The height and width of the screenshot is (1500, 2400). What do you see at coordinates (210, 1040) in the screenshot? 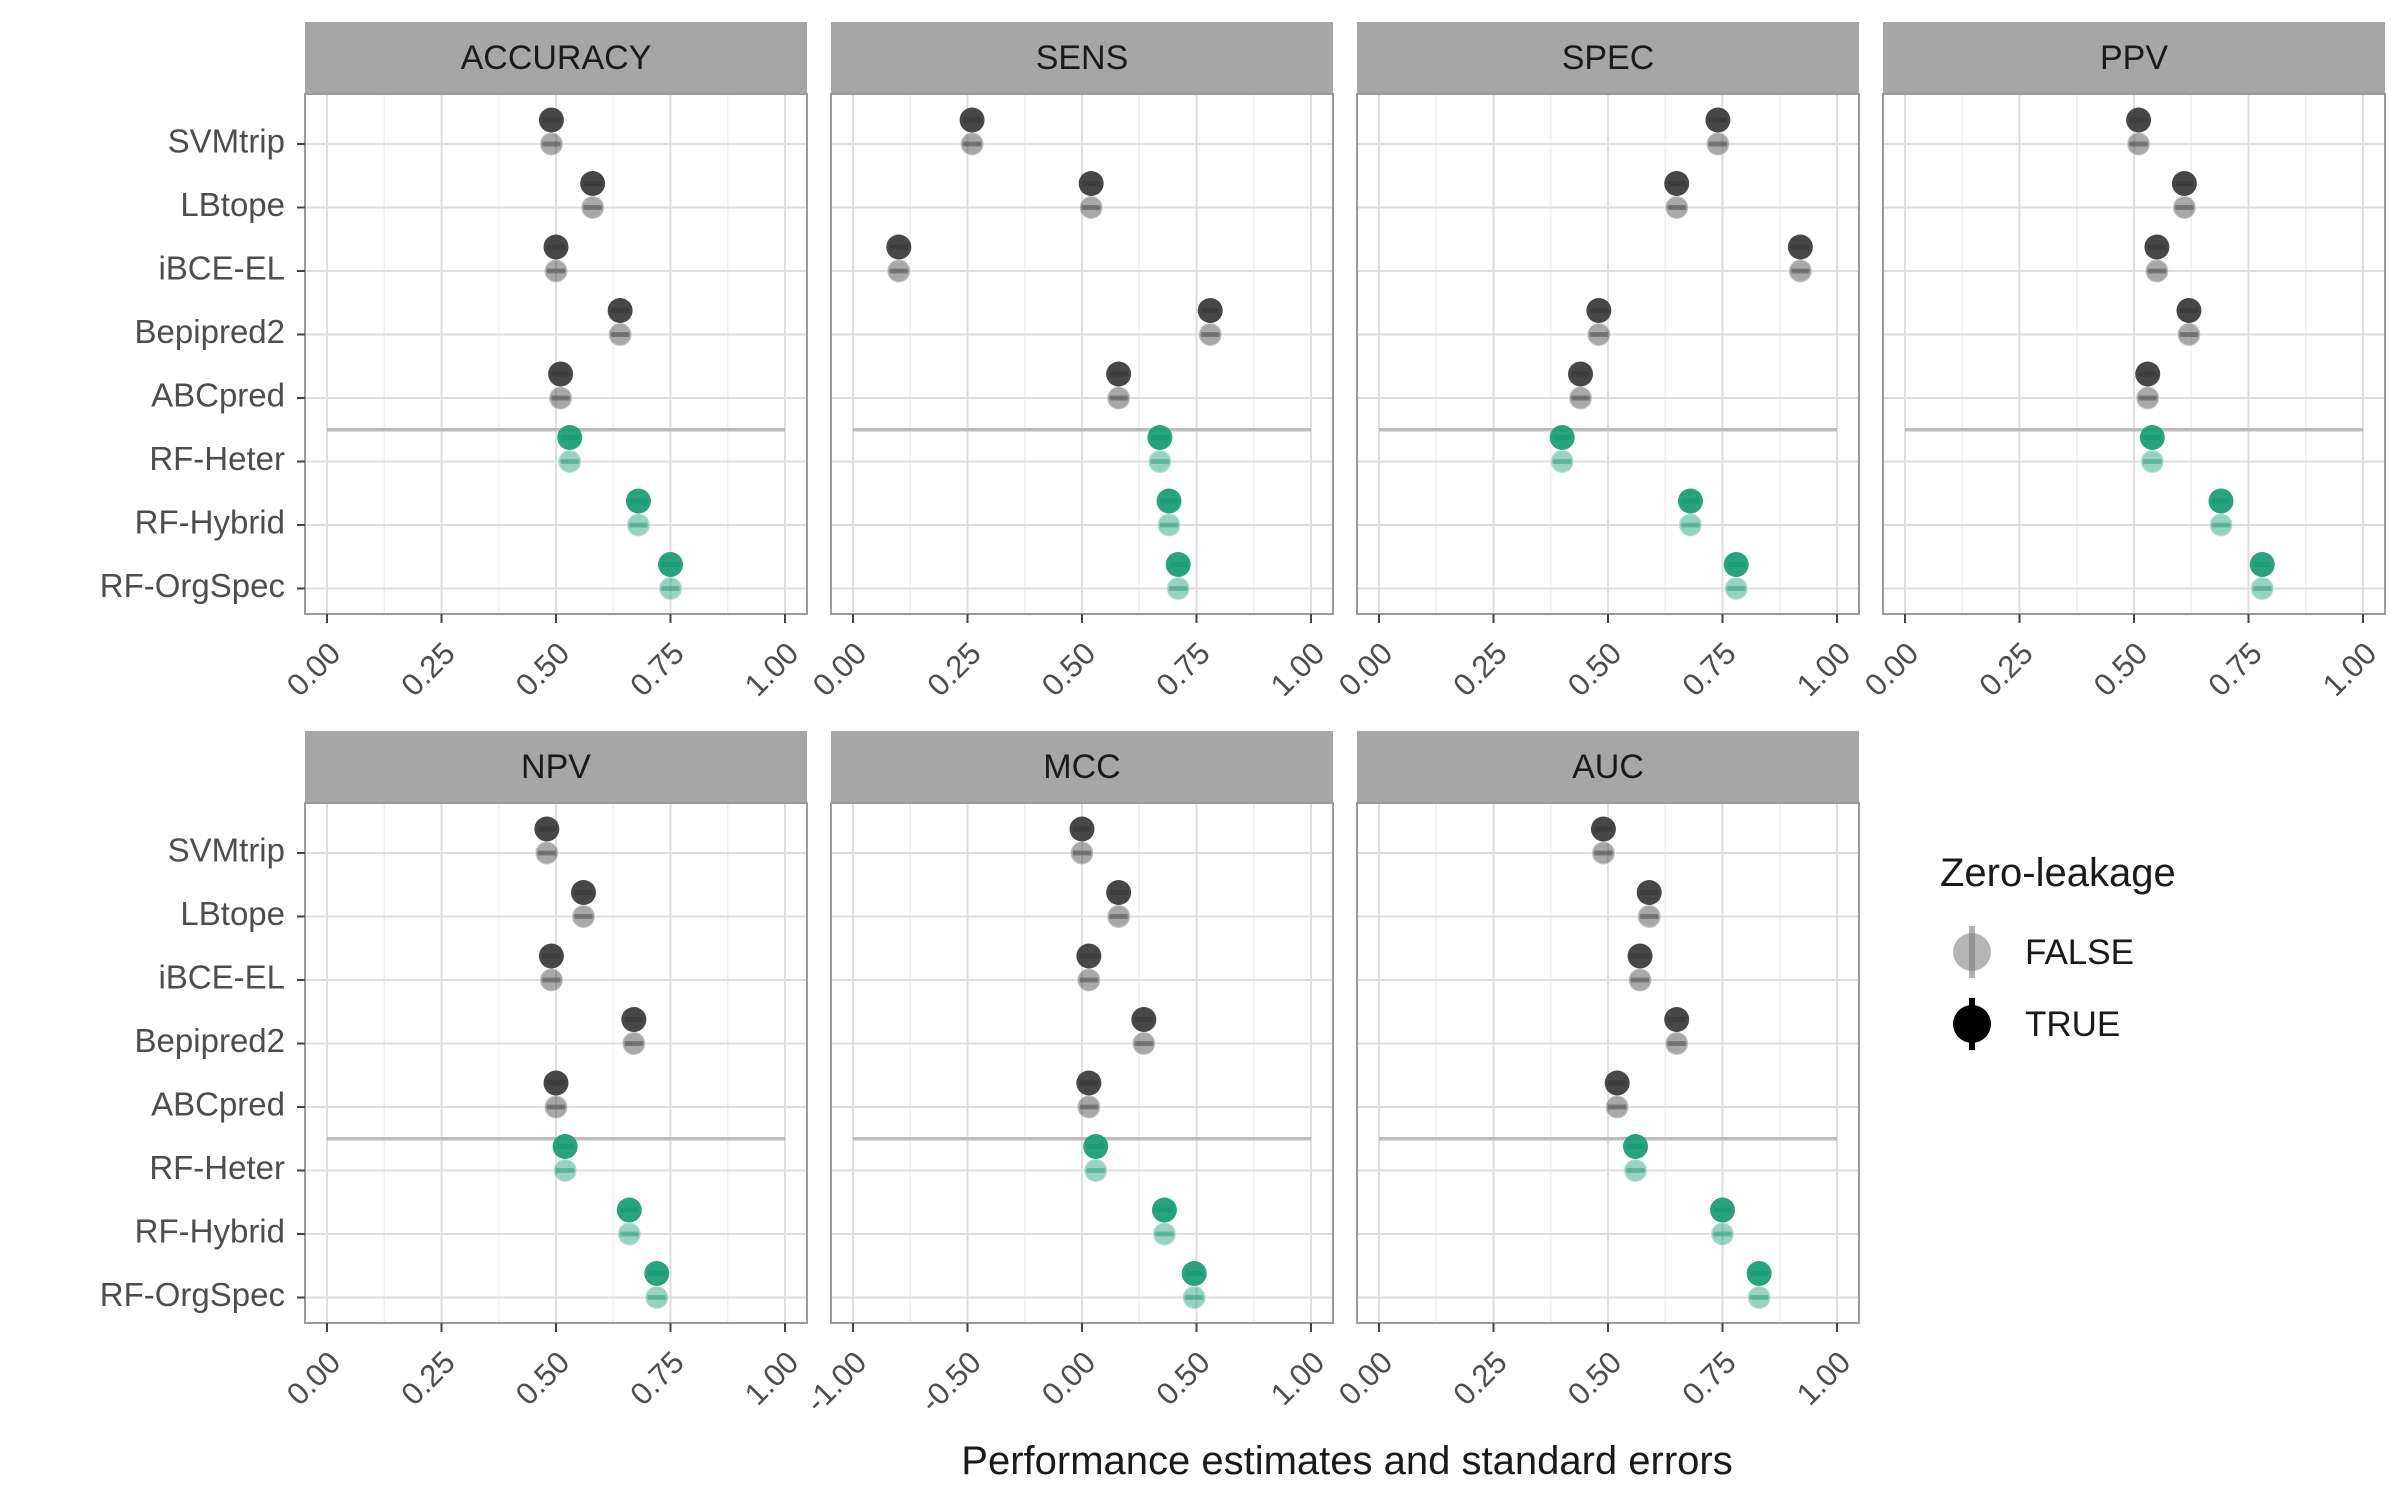
I see `y-tick-label: Bepipred2` at bounding box center [210, 1040].